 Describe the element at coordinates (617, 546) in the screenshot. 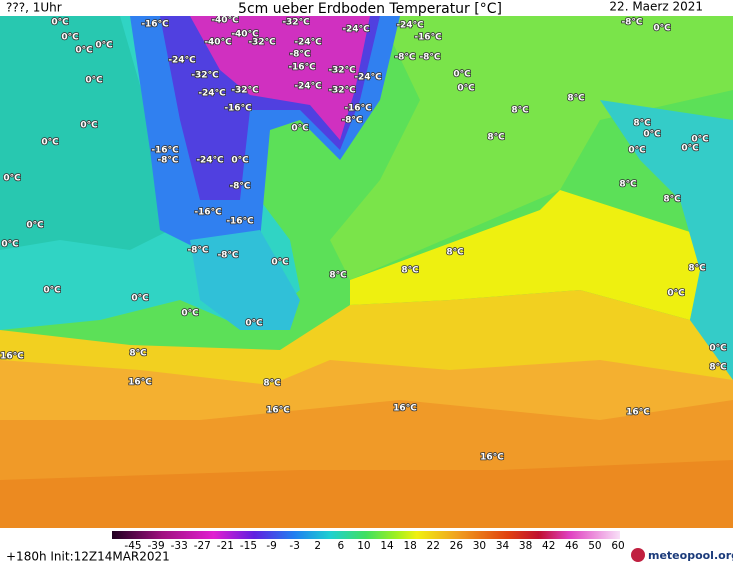

I see `colorbar-tick-label: 60` at that location.